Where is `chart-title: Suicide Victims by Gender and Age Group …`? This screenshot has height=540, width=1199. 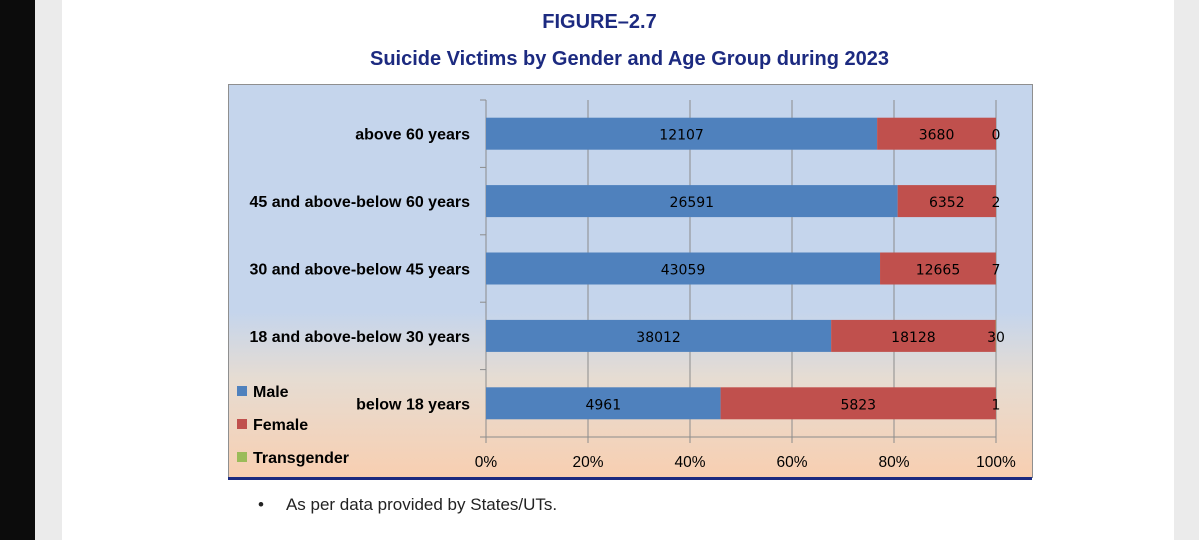
chart-title: Suicide Victims by Gender and Age Group … is located at coordinates (629, 59).